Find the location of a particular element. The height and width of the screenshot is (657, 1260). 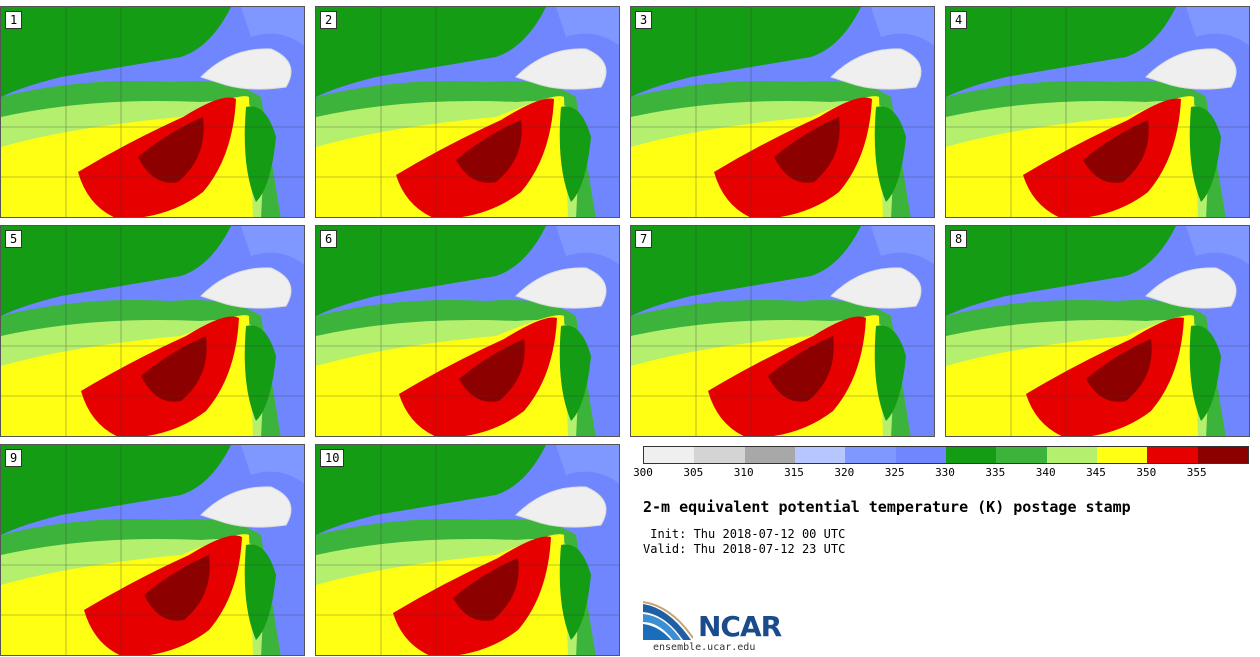

colorbar-tick-label: 315 is located at coordinates (794, 472).